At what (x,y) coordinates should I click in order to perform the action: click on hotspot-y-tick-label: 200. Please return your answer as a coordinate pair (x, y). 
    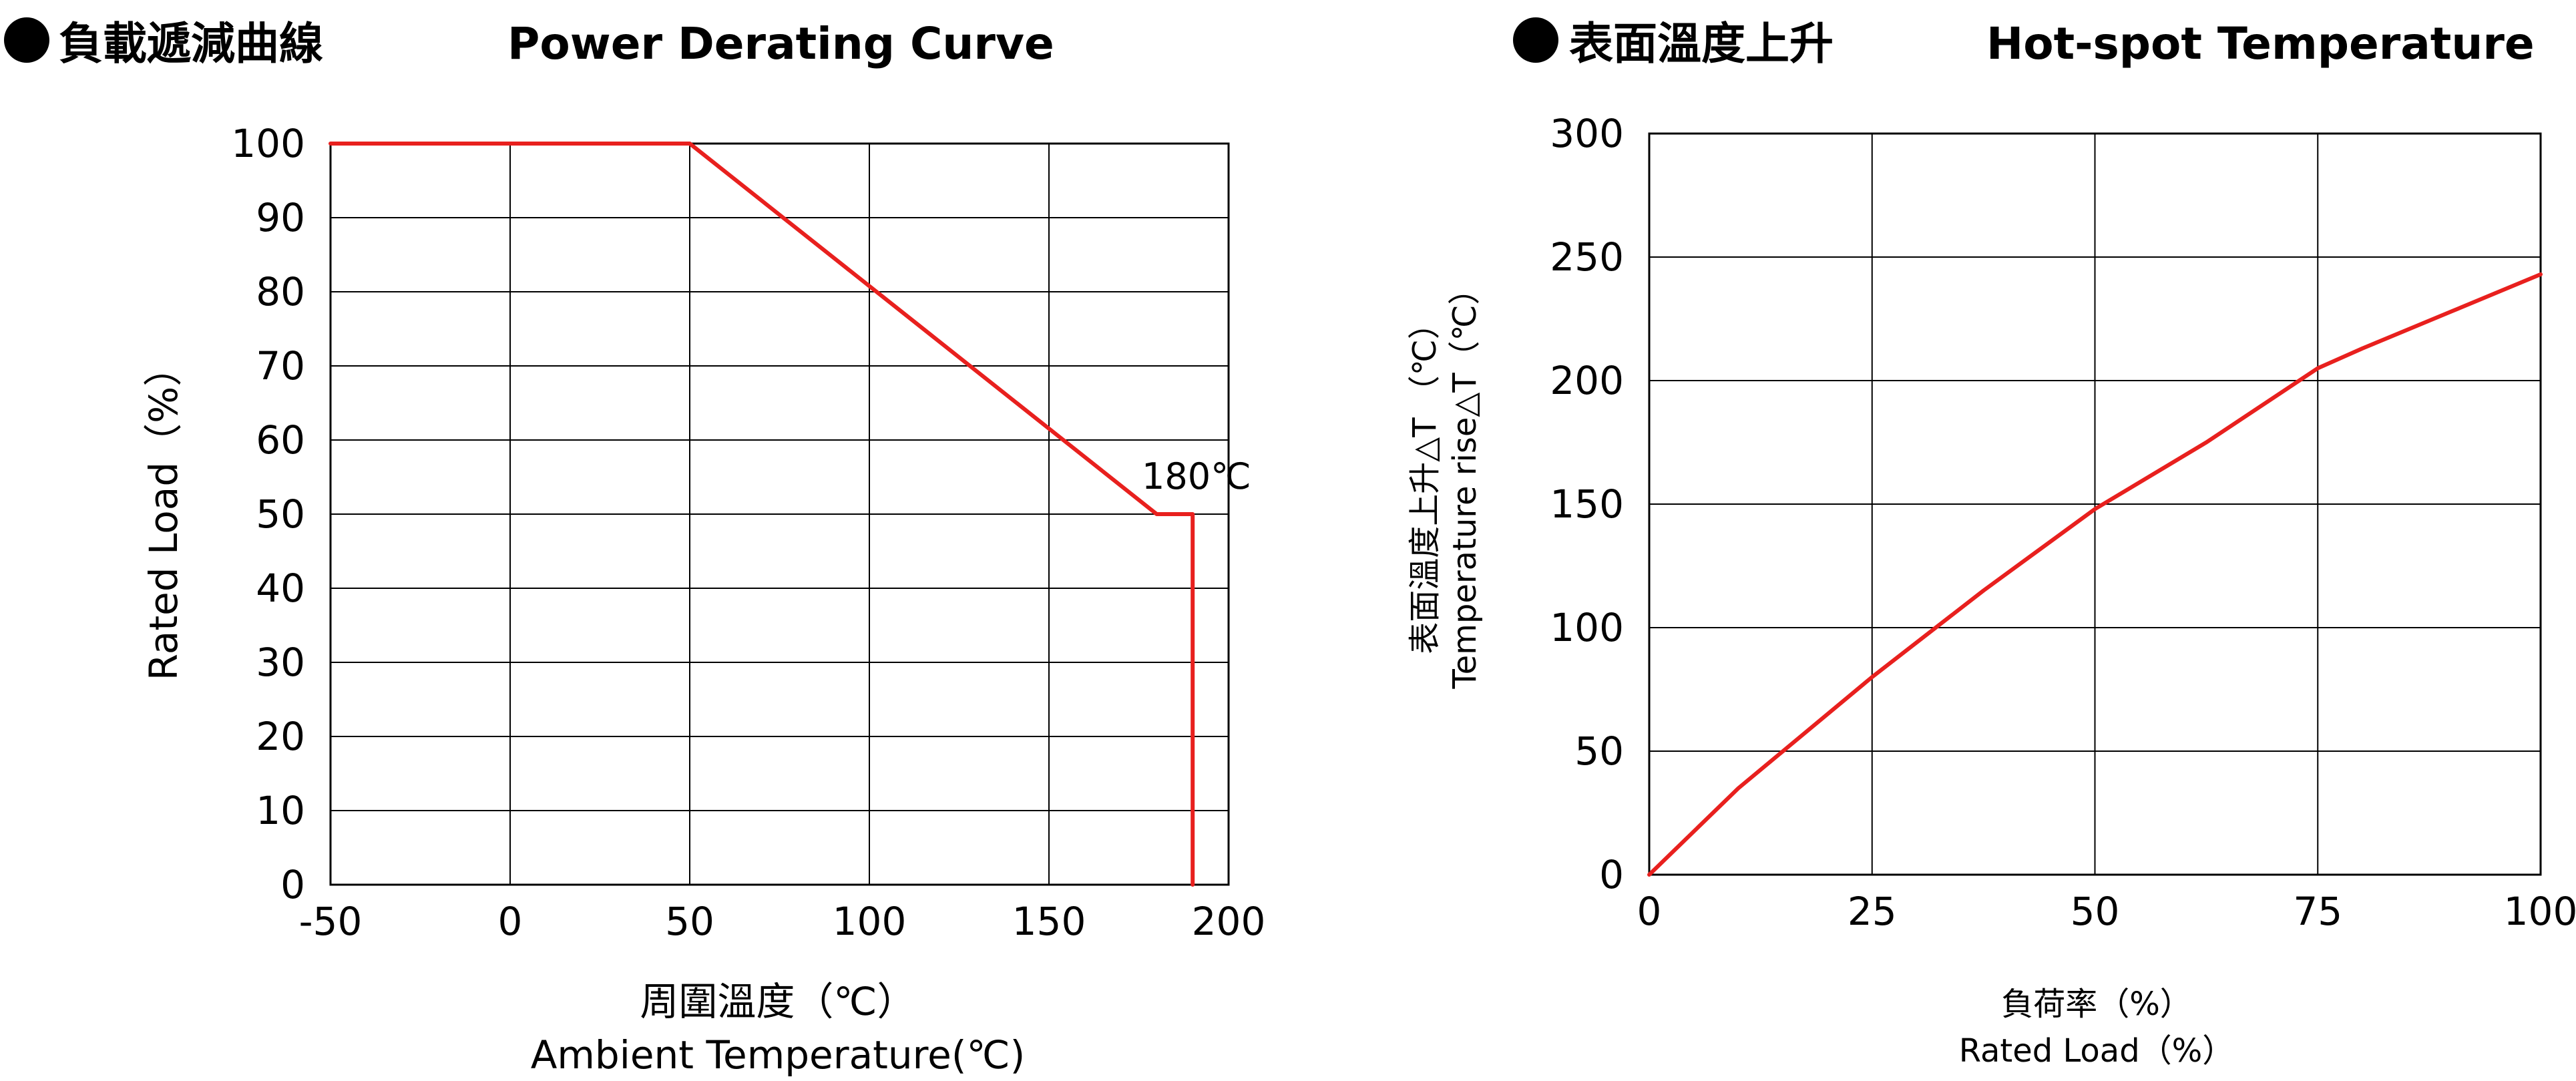
    Looking at the image, I should click on (1587, 381).